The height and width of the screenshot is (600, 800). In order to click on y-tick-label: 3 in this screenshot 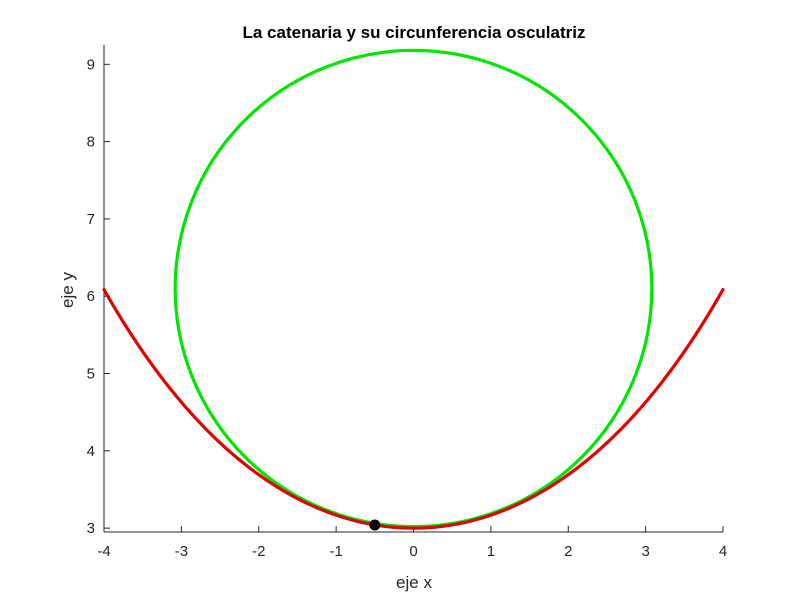, I will do `click(91, 528)`.